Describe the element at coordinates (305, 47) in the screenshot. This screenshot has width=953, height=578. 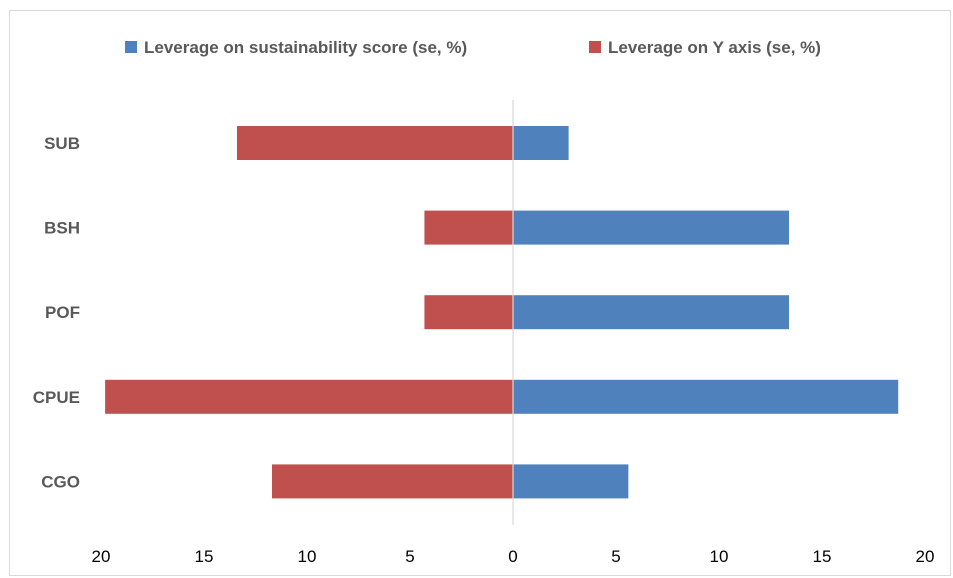
I see `legend-label-0: Leverage on sustainability score (se, %)` at that location.